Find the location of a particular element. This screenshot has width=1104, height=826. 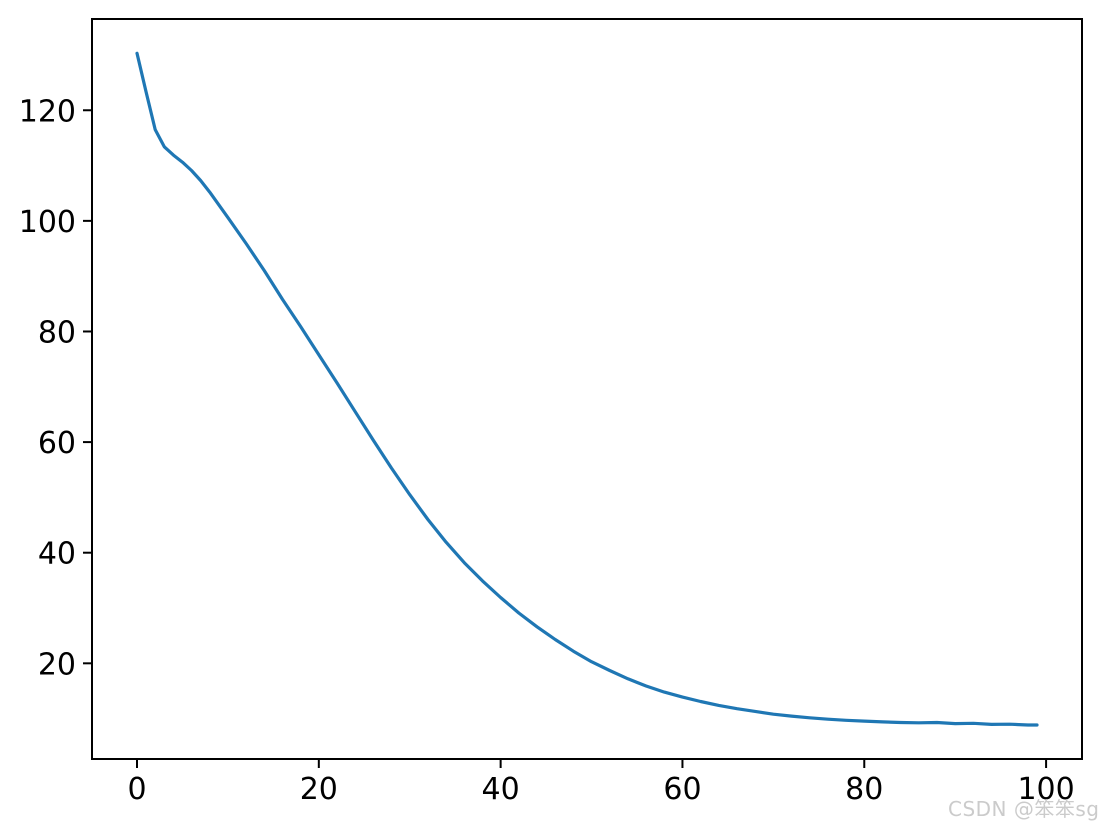

y-tick-label: 20 is located at coordinates (57, 664).